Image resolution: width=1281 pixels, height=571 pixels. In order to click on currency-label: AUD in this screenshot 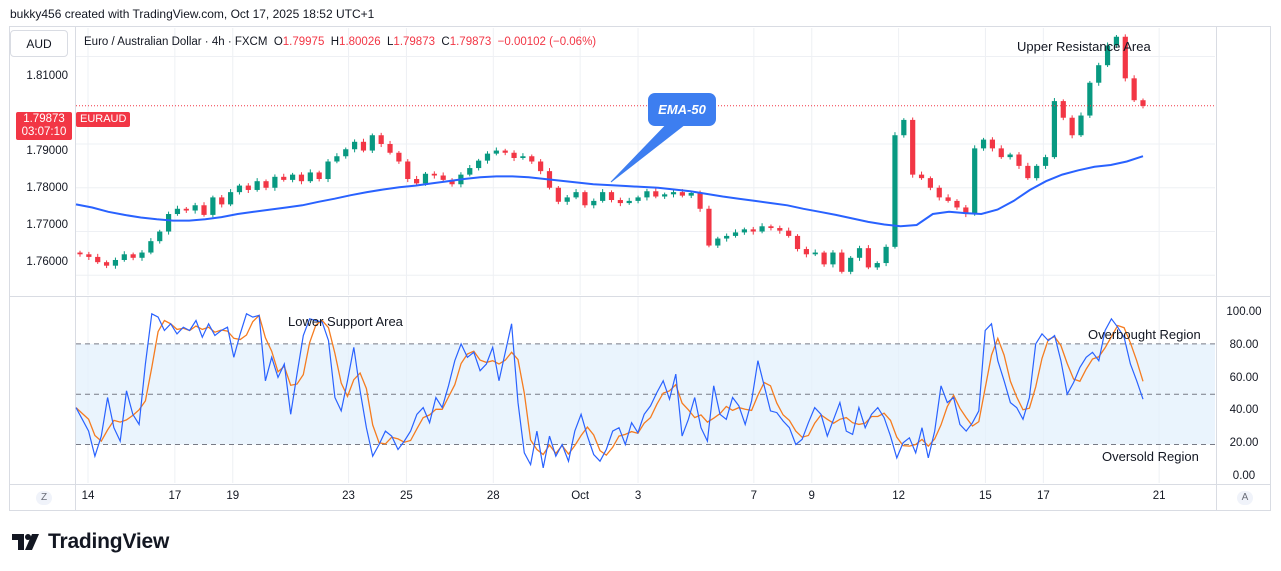, I will do `click(39, 43)`.